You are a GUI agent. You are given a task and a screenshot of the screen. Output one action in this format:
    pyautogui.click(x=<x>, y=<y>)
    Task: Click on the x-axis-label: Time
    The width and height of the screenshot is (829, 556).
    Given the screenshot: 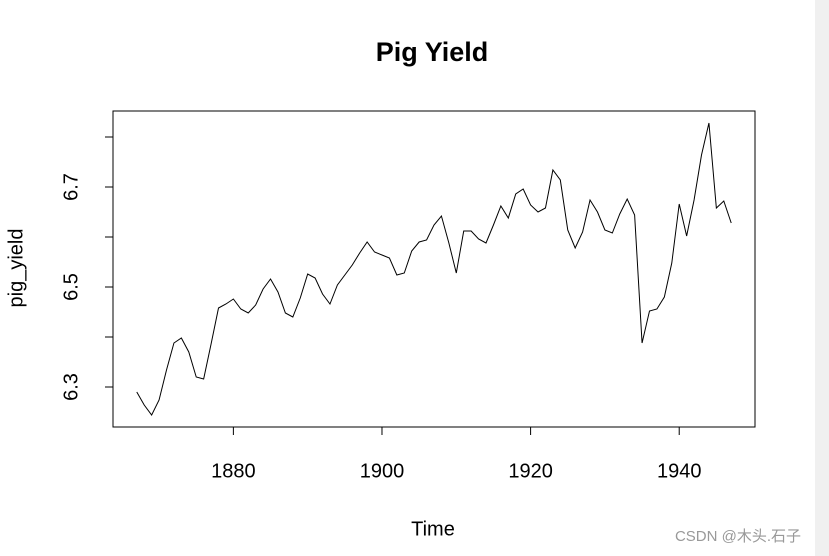 What is the action you would take?
    pyautogui.click(x=433, y=529)
    